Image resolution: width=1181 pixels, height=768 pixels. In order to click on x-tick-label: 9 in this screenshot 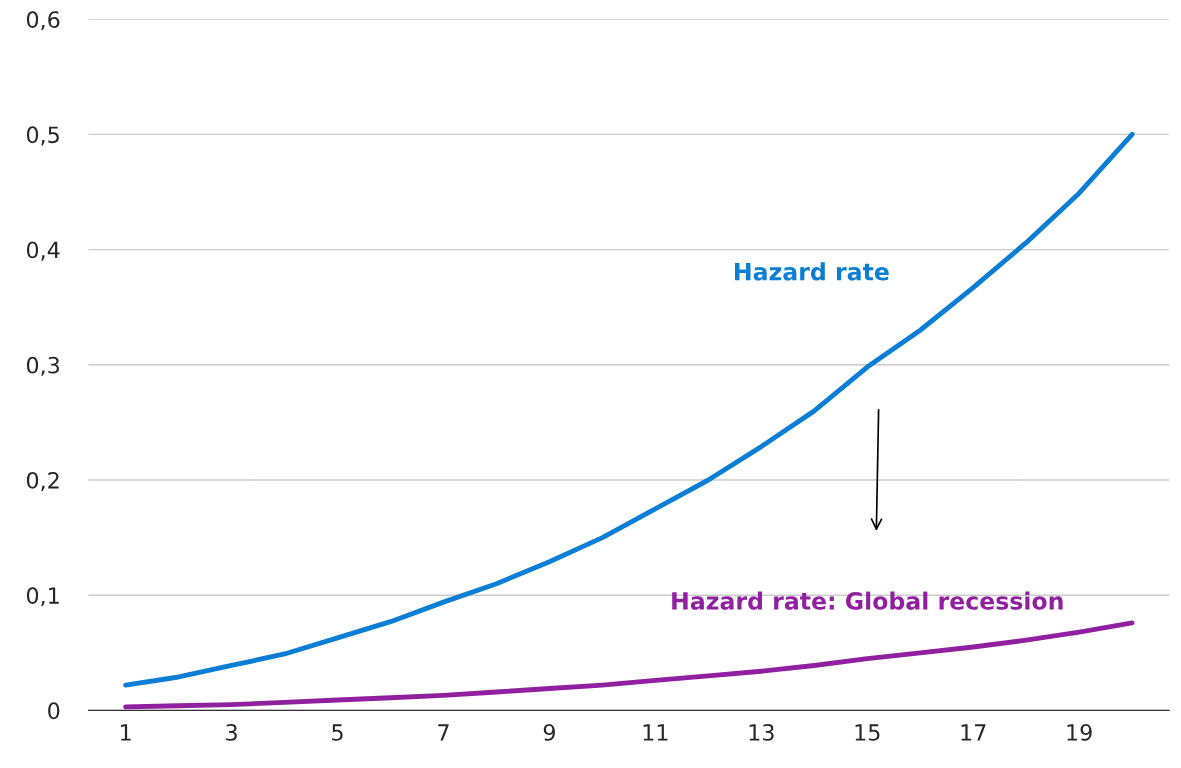, I will do `click(549, 732)`.